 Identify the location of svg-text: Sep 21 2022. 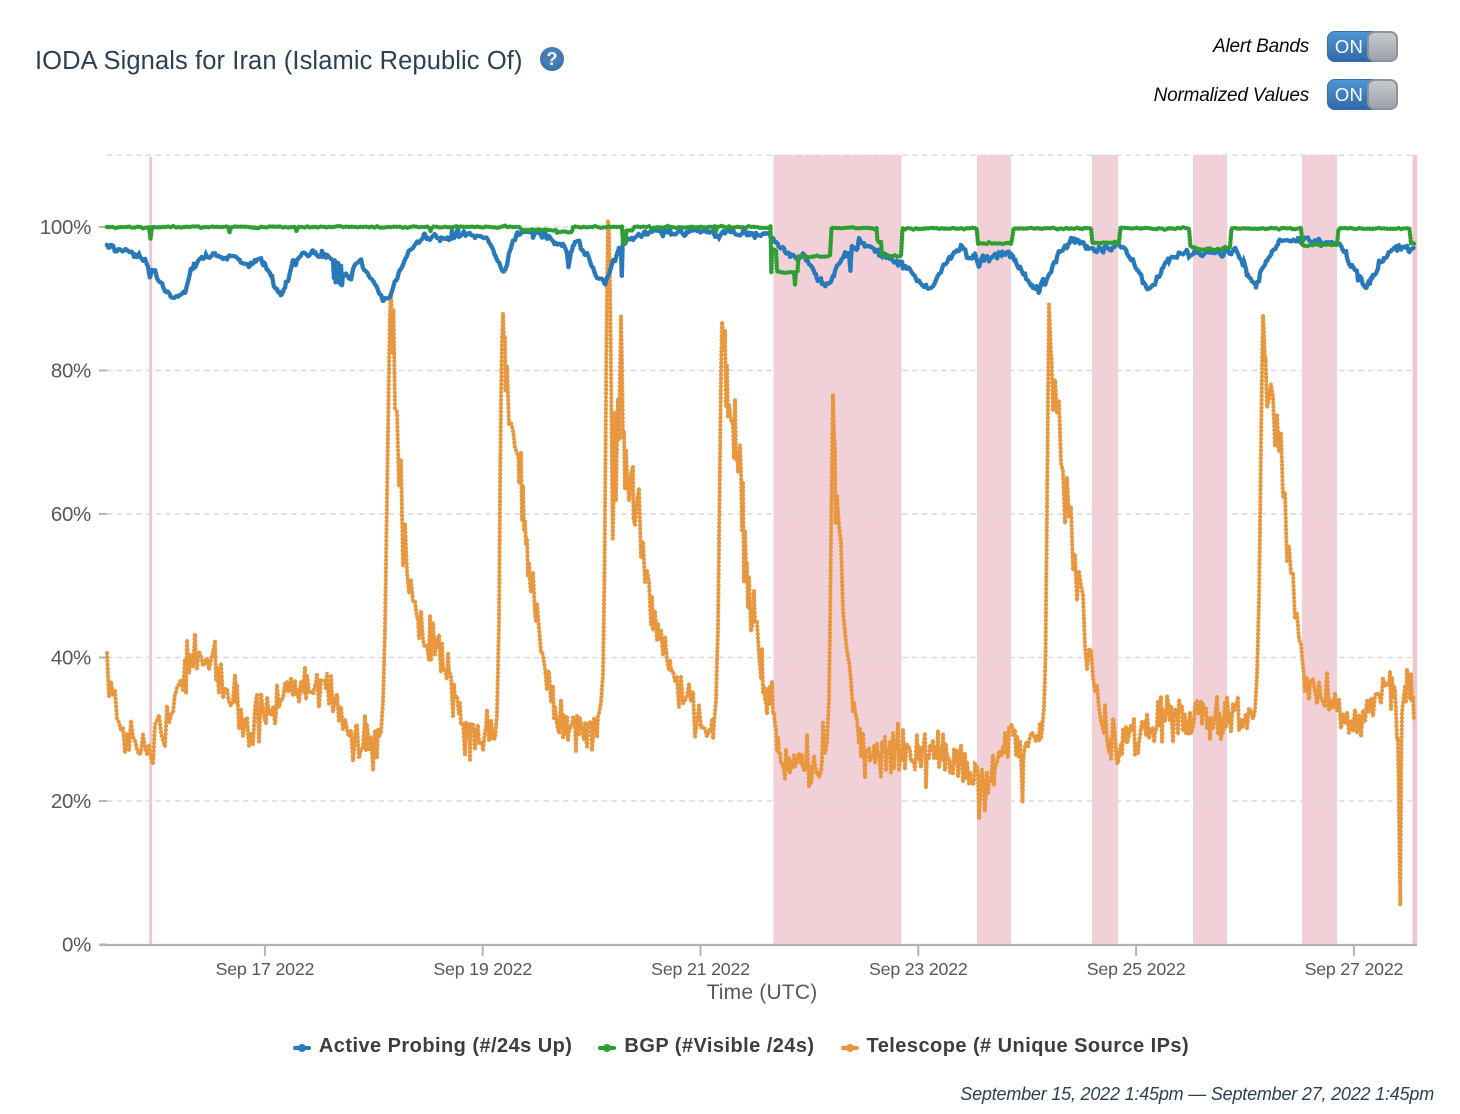
(700, 969).